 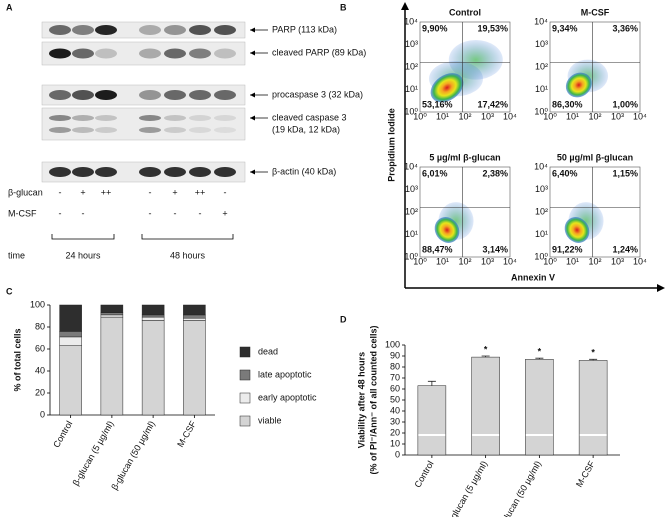 I want to click on treatment-label: M-CSF, so click(x=22, y=213).